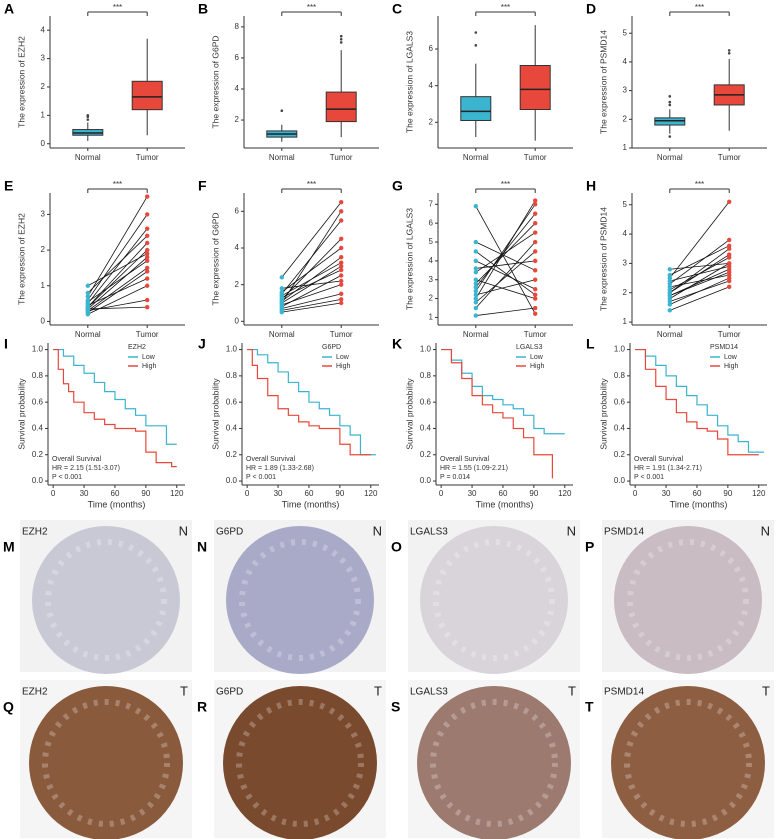  Describe the element at coordinates (688, 600) in the screenshot. I see `tissue-texture` at that location.